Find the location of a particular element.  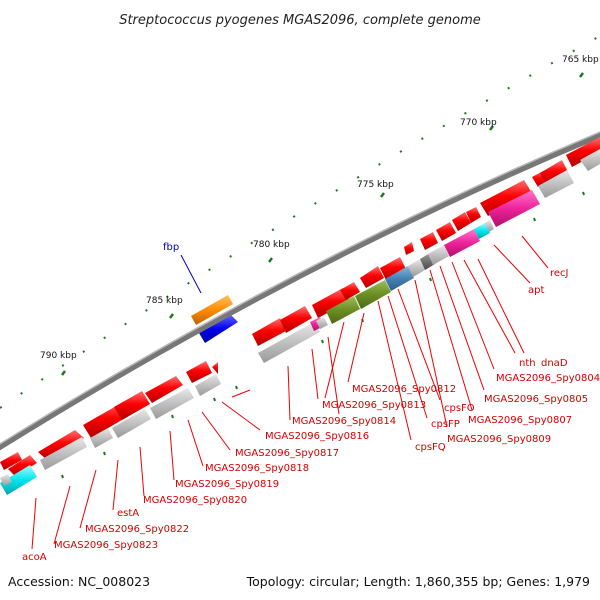

gene-label-estA: estA is located at coordinates (128, 513).